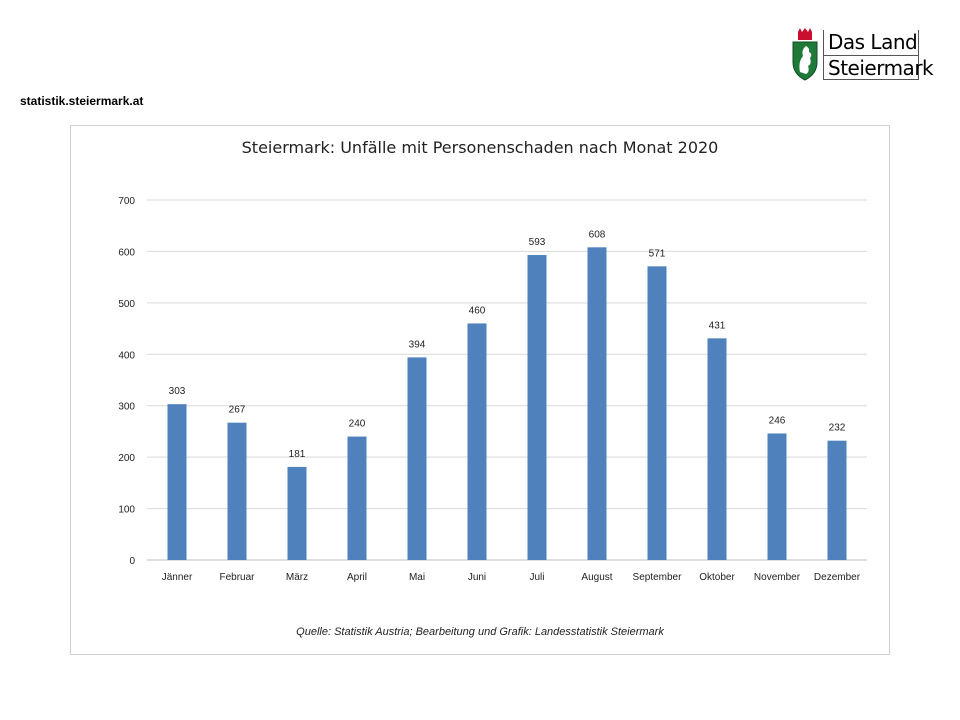  Describe the element at coordinates (717, 325) in the screenshot. I see `data-label: 431` at that location.